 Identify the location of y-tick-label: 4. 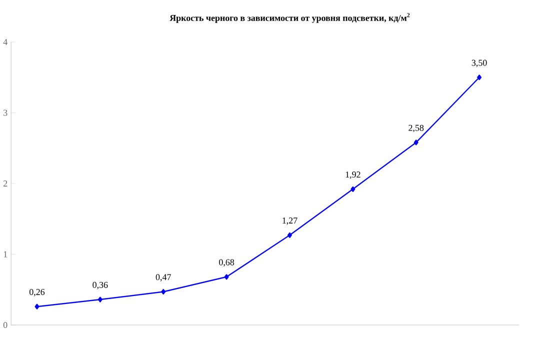
(5, 42).